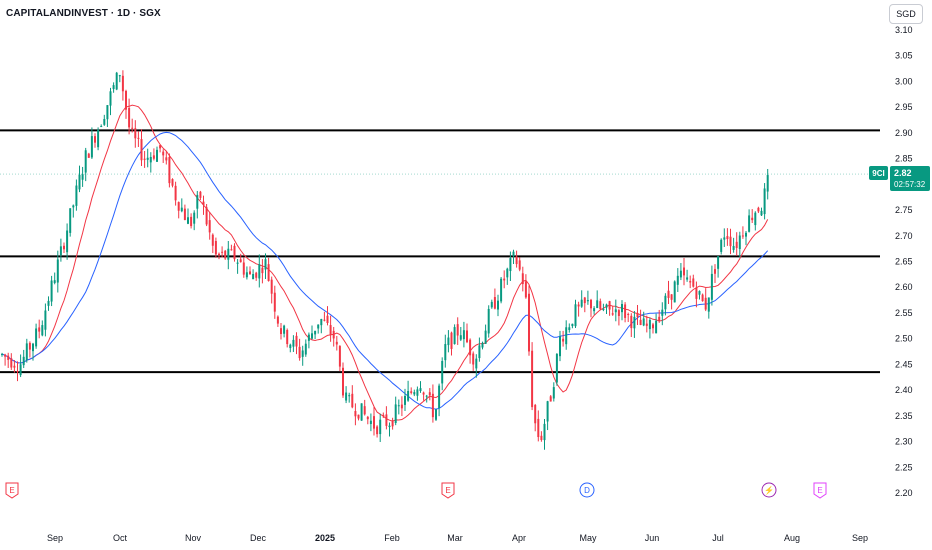 This screenshot has height=550, width=932. I want to click on price-tick-label: 3.00, so click(904, 81).